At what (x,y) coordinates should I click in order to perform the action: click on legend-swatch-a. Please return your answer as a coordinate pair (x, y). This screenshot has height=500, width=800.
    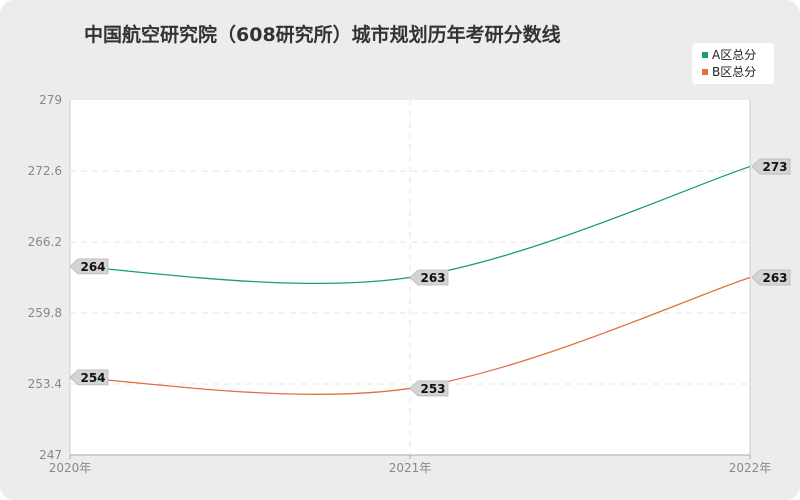
    Looking at the image, I should click on (705, 54).